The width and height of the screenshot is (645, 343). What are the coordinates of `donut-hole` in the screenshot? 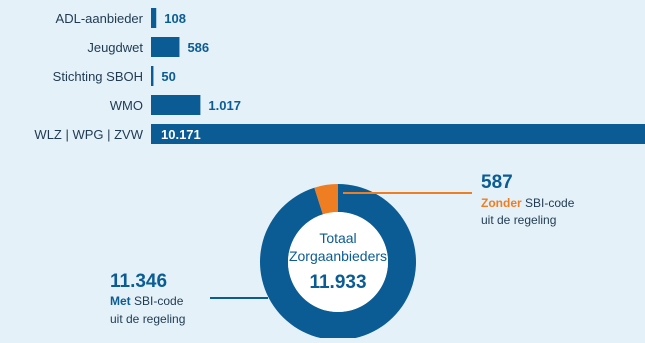 It's located at (338, 262).